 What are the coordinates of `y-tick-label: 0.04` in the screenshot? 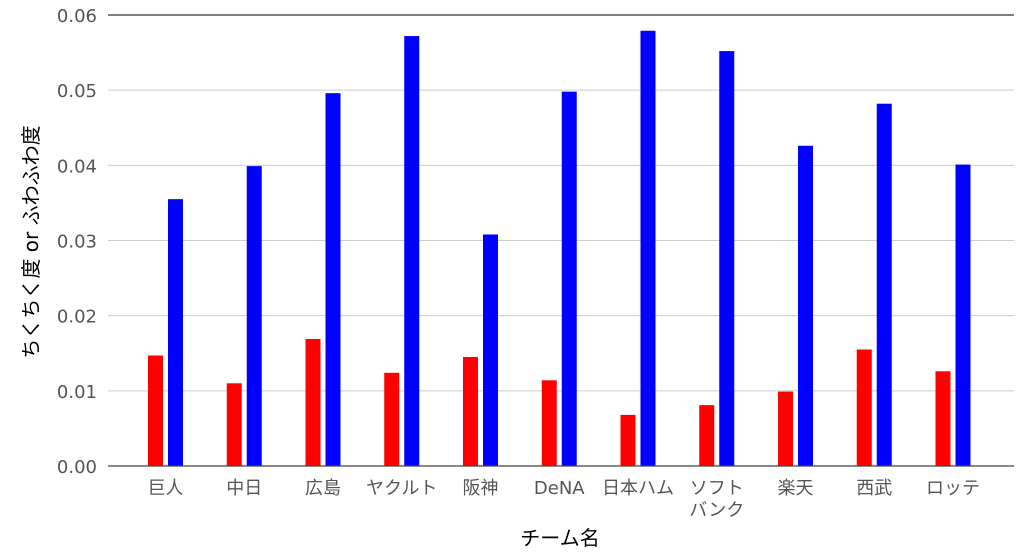 It's located at (77, 166).